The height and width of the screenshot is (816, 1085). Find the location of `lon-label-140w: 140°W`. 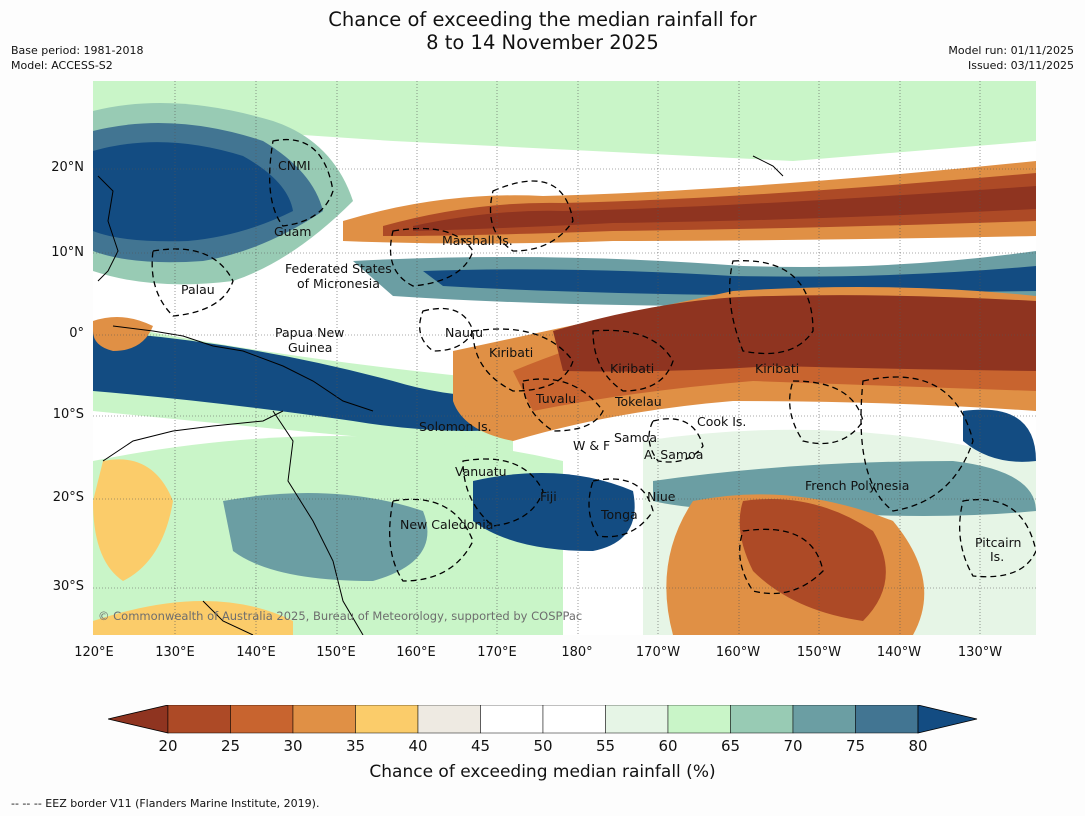

lon-label-140w: 140°W is located at coordinates (899, 652).